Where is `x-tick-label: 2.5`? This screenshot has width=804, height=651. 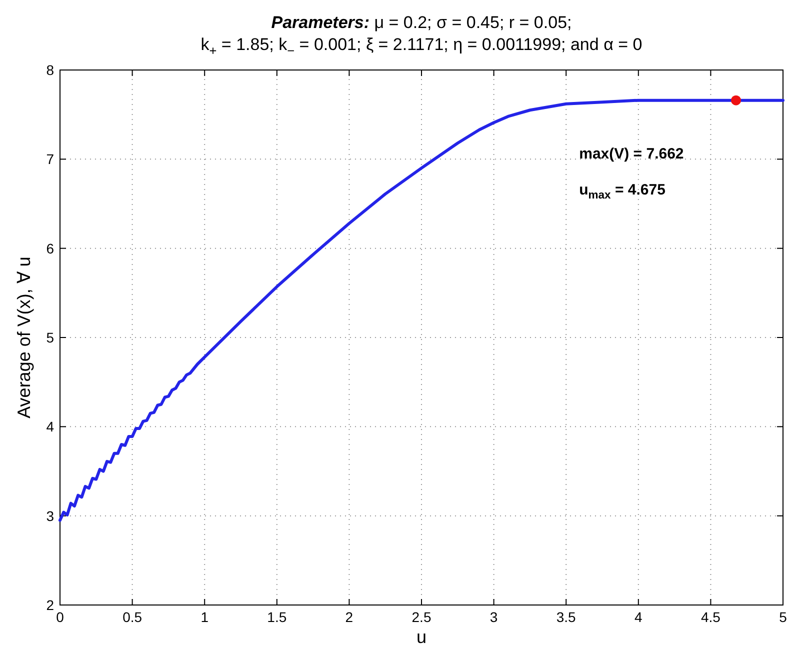
x-tick-label: 2.5 is located at coordinates (422, 617).